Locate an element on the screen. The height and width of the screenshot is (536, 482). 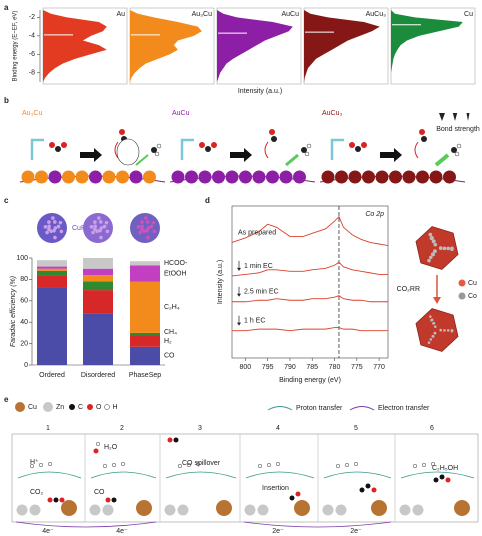
y-tick-label: -6 is located at coordinates (32, 54).